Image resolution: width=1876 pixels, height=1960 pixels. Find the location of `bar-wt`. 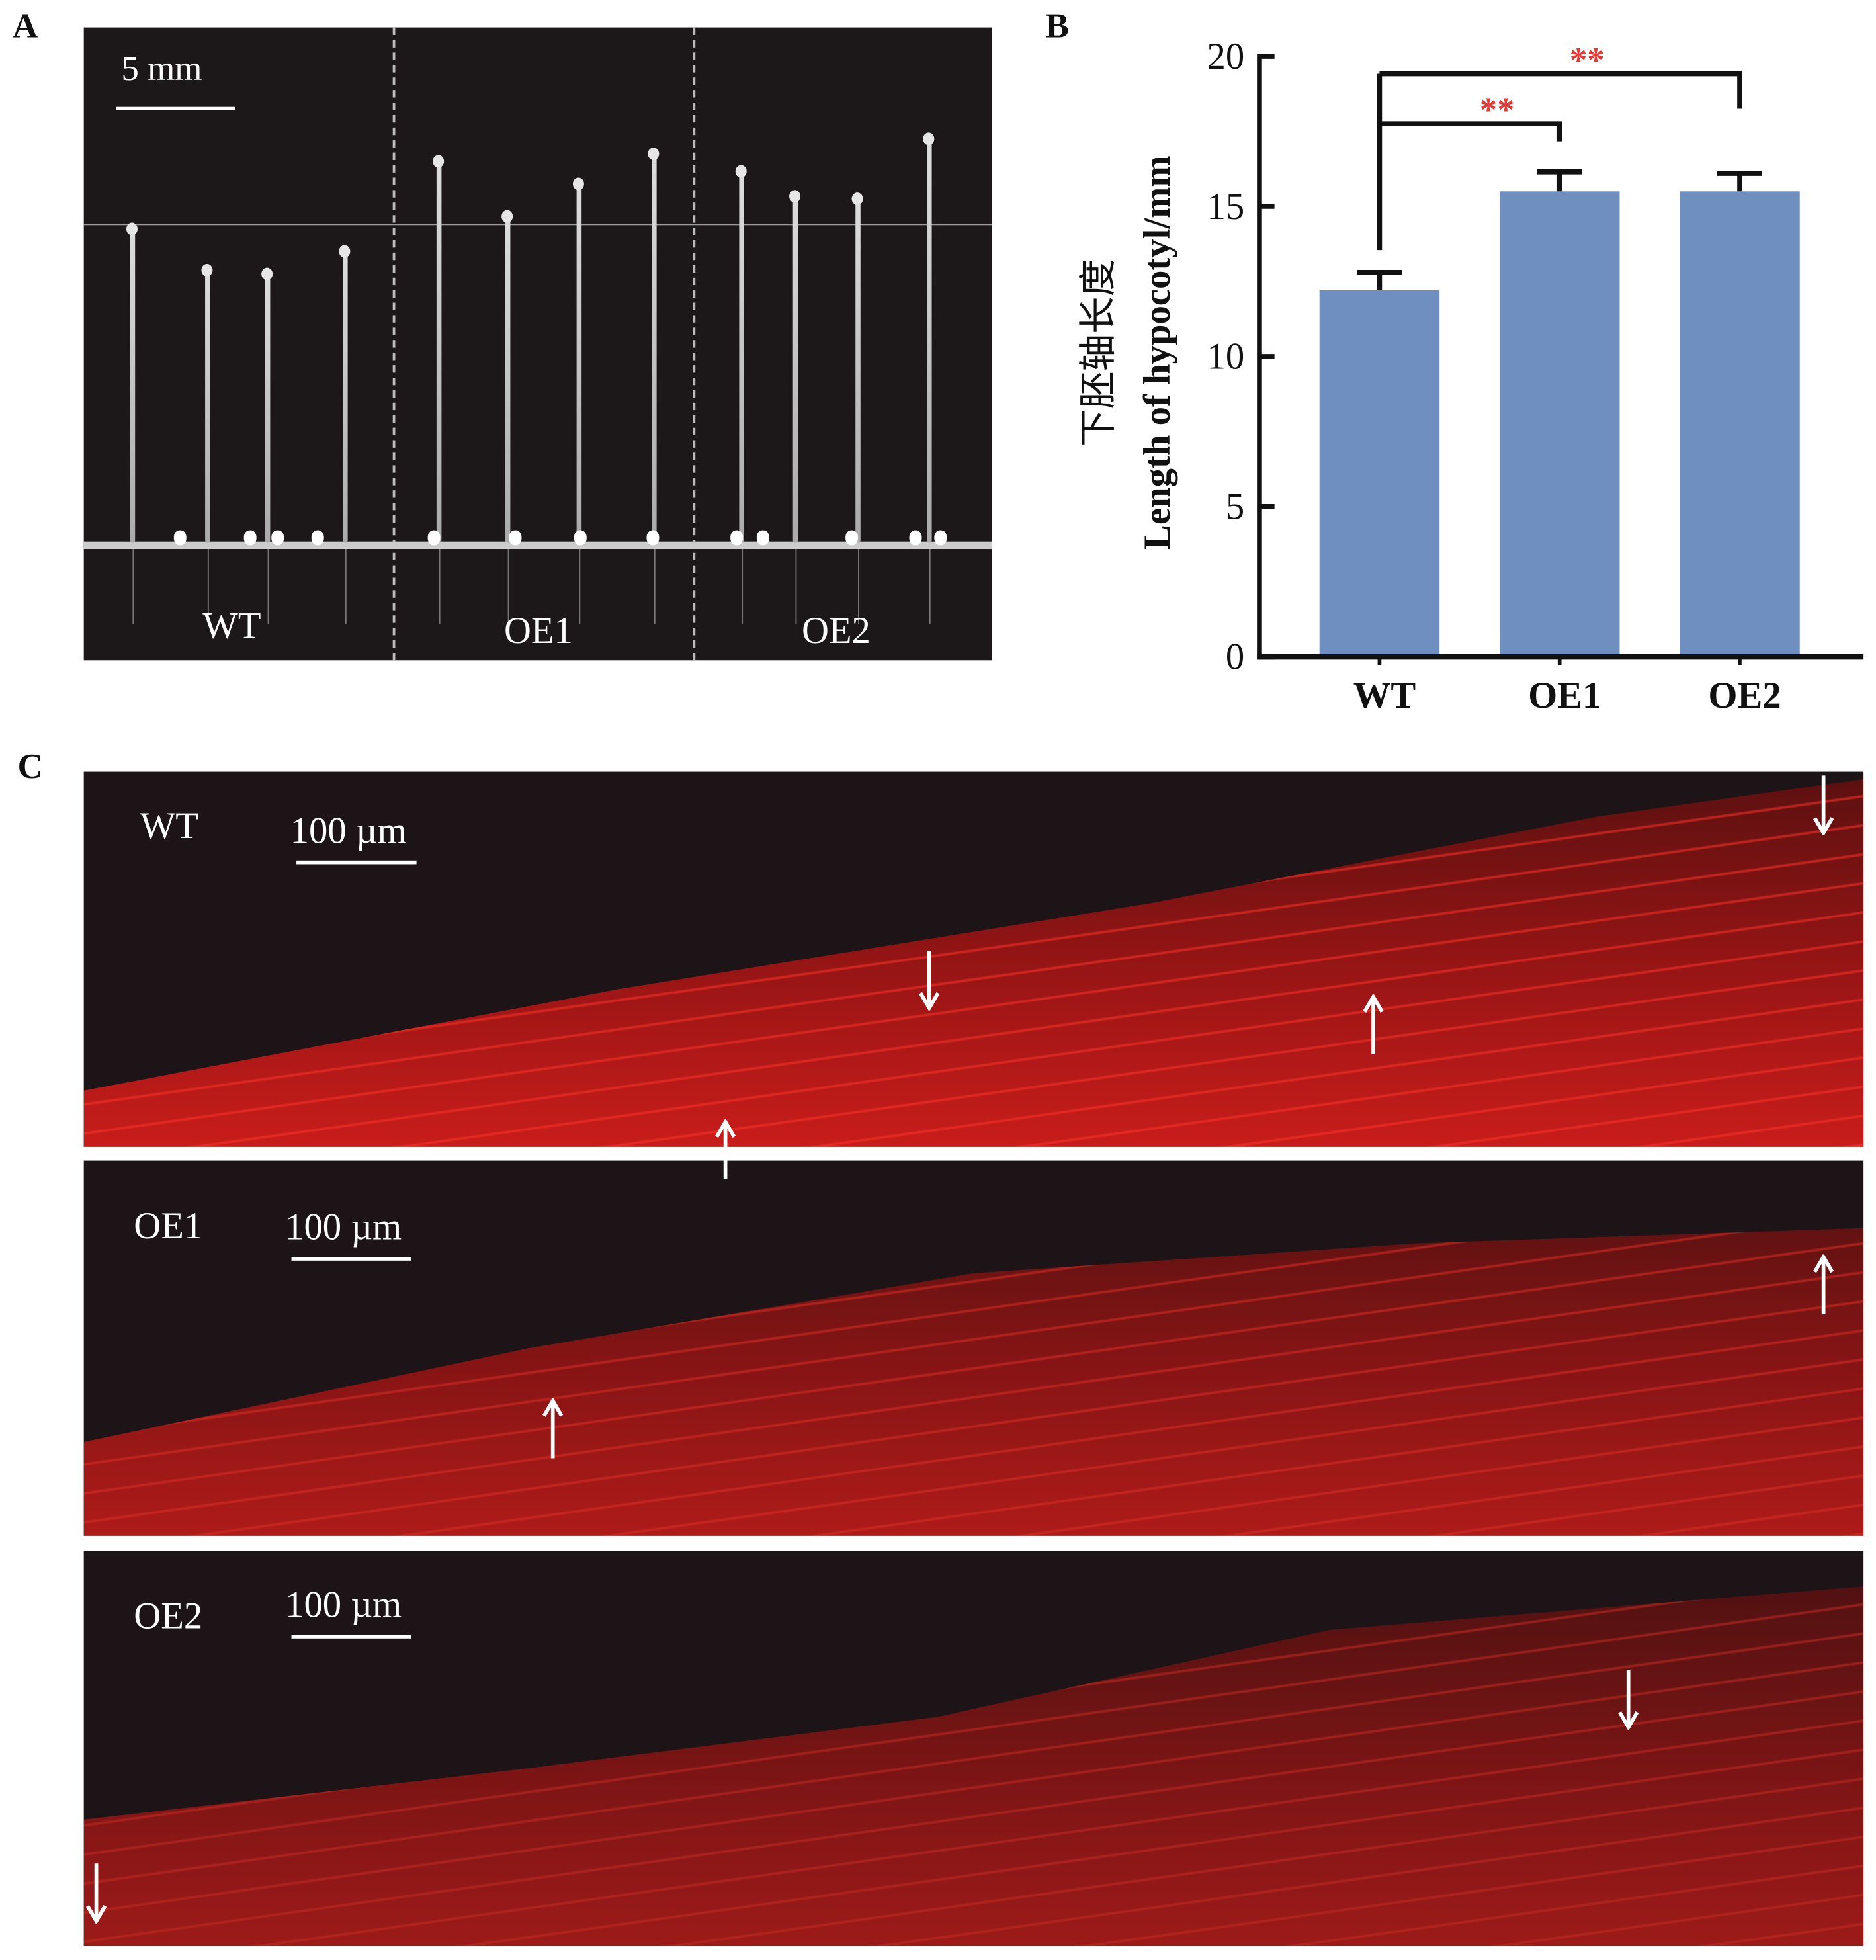

bar-wt is located at coordinates (1379, 473).